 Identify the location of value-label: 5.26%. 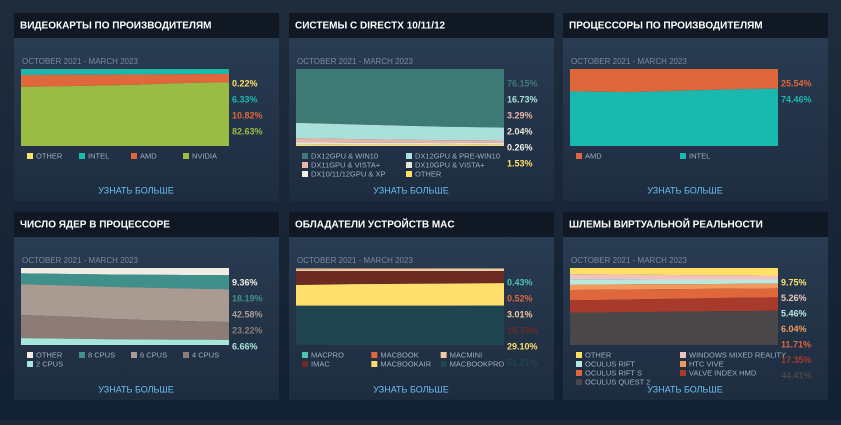
(794, 298).